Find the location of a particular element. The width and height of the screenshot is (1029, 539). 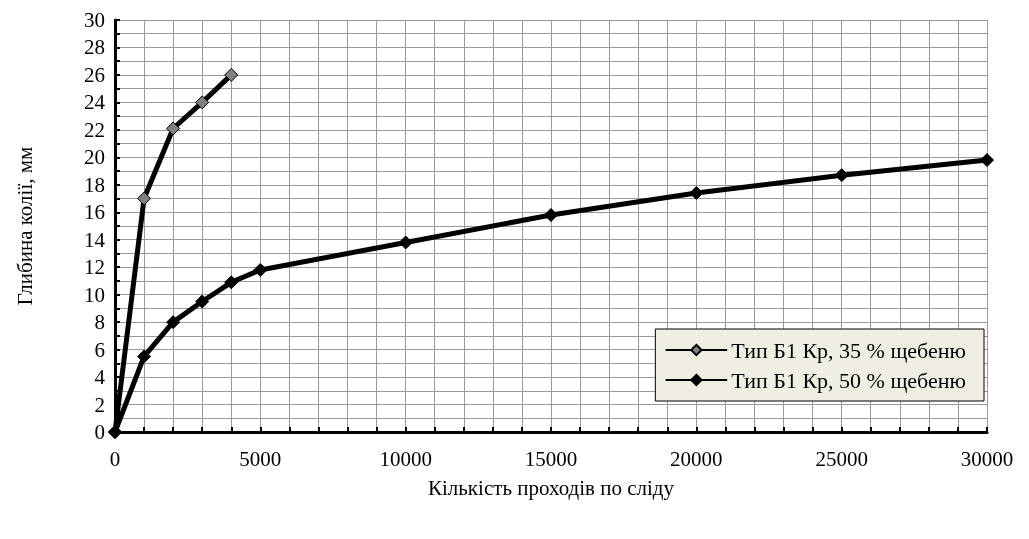

legend-label: Тип Б1 Кр, 35 % щебеню is located at coordinates (848, 350).